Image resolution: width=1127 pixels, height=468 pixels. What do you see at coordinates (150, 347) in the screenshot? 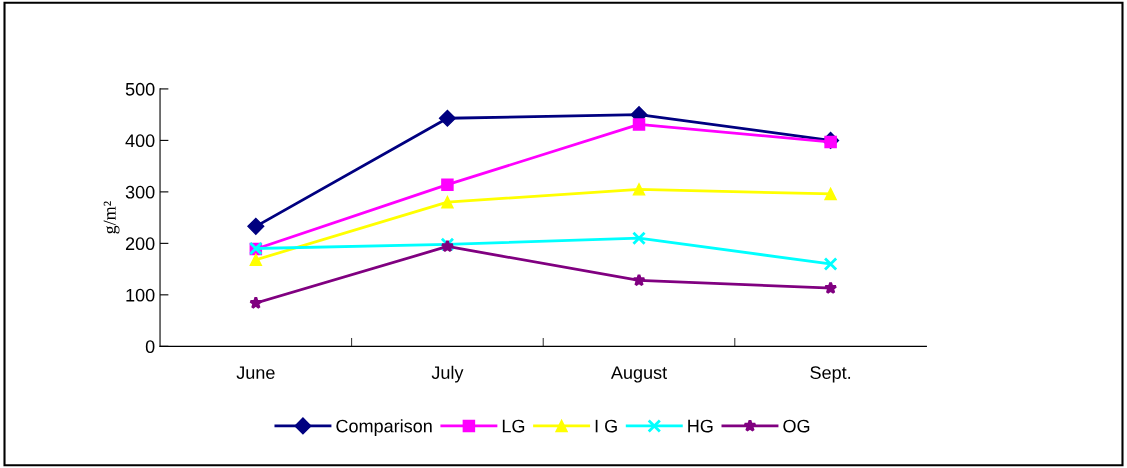
I see `y-tick-label: 0` at bounding box center [150, 347].